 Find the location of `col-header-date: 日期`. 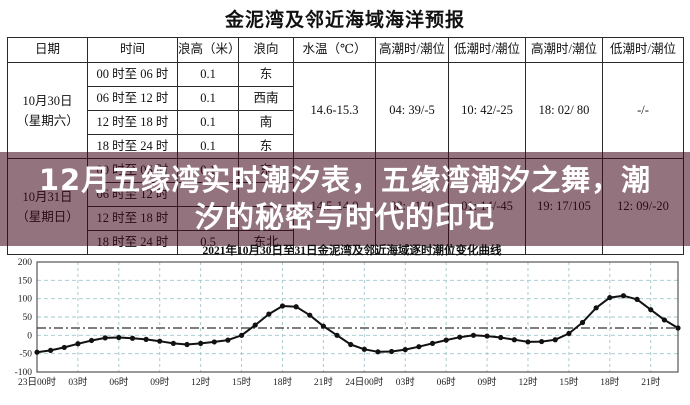

col-header-date: 日期 is located at coordinates (47, 50).